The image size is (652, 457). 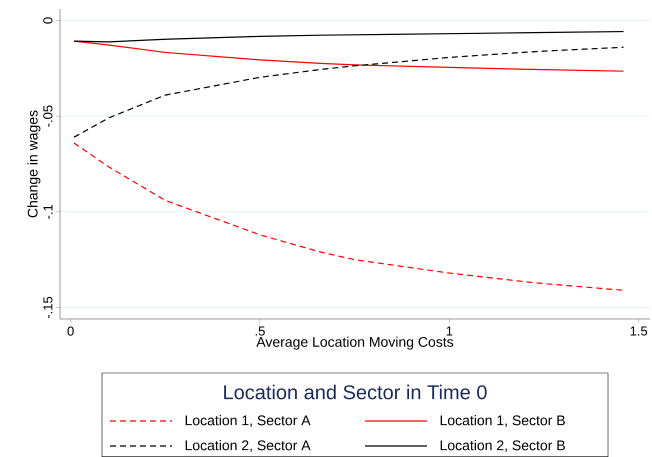 I want to click on y-tick-label: 0, so click(x=47, y=20).